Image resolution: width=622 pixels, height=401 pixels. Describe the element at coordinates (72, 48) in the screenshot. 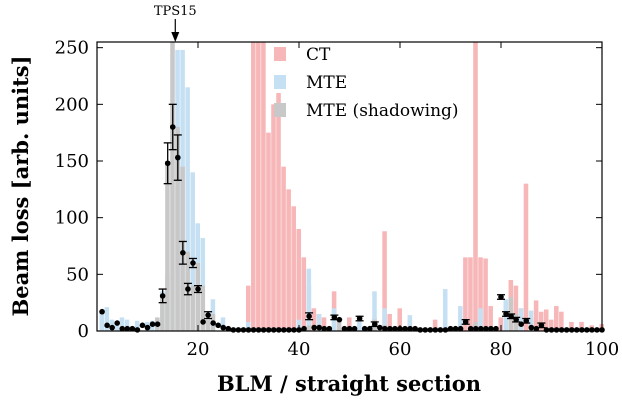

I see `y-tick-label: 250` at that location.